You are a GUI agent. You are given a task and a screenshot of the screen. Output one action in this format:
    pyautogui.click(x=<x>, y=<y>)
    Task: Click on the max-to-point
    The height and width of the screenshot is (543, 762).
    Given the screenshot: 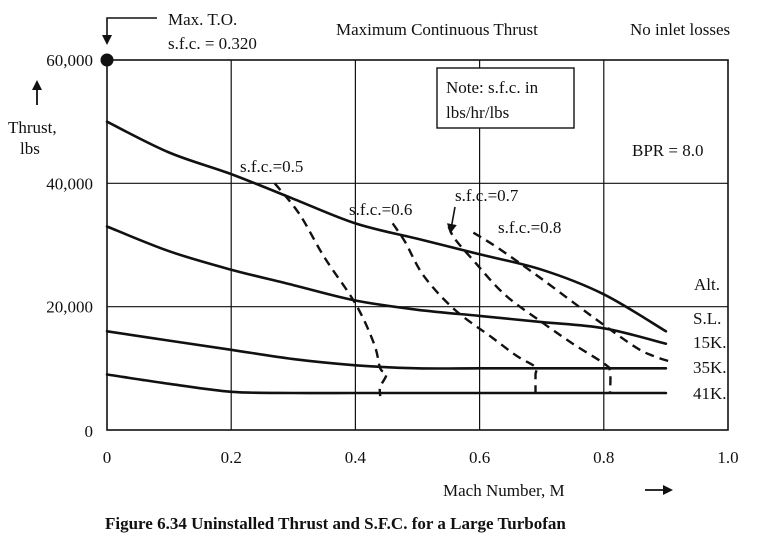 What is the action you would take?
    pyautogui.click(x=107, y=60)
    